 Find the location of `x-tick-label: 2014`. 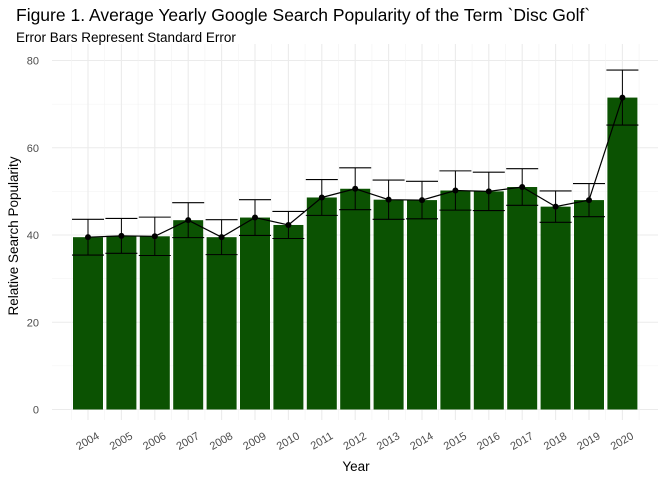

x-tick-label: 2014 is located at coordinates (421, 441).